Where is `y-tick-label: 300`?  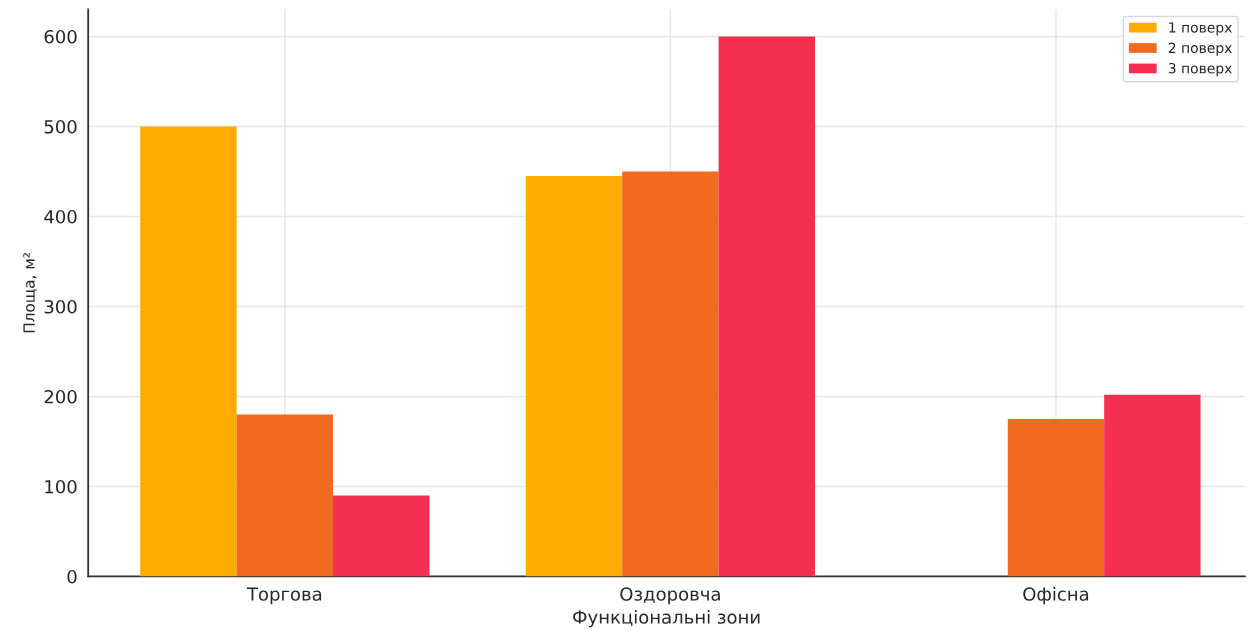
y-tick-label: 300 is located at coordinates (60, 306).